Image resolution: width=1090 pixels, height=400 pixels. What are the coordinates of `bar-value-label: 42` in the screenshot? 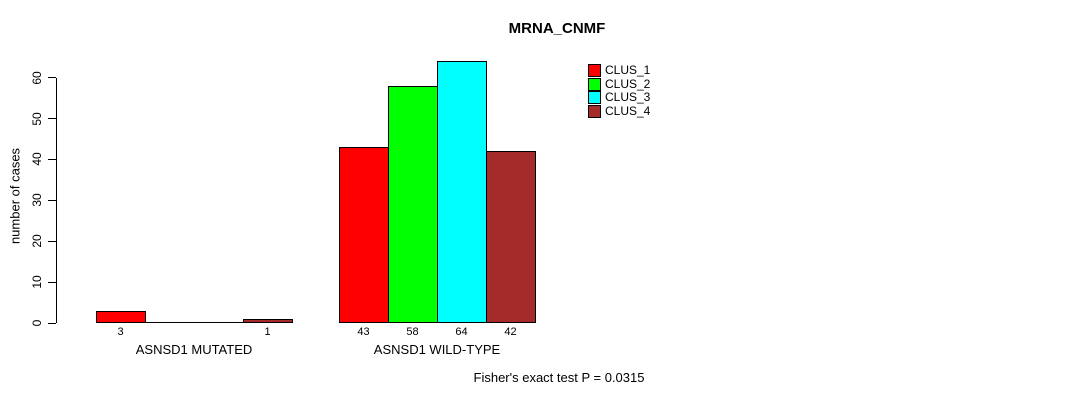 It's located at (510, 332).